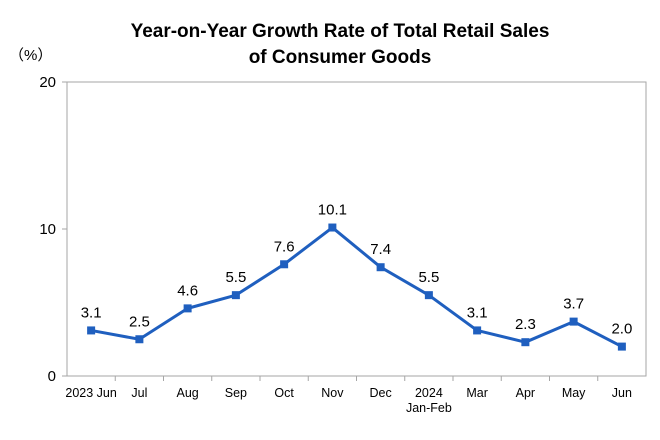 The image size is (660, 440). What do you see at coordinates (429, 408) in the screenshot?
I see `x-tick-label: Jan-Feb` at bounding box center [429, 408].